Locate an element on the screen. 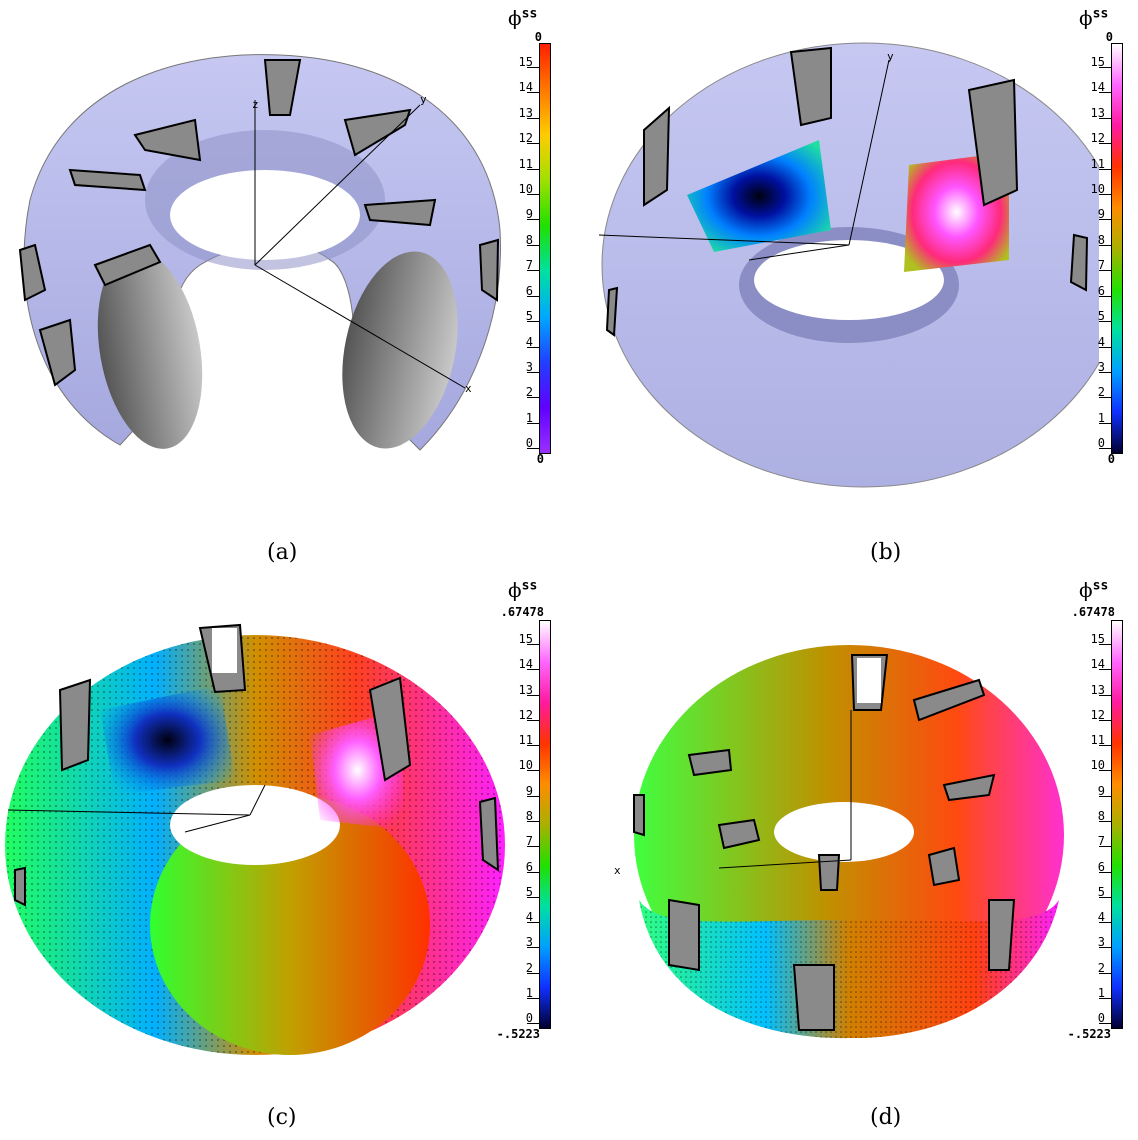 The width and height of the screenshot is (1138, 1140). colorbar-max-label: .67478 is located at coordinates (1093, 612).